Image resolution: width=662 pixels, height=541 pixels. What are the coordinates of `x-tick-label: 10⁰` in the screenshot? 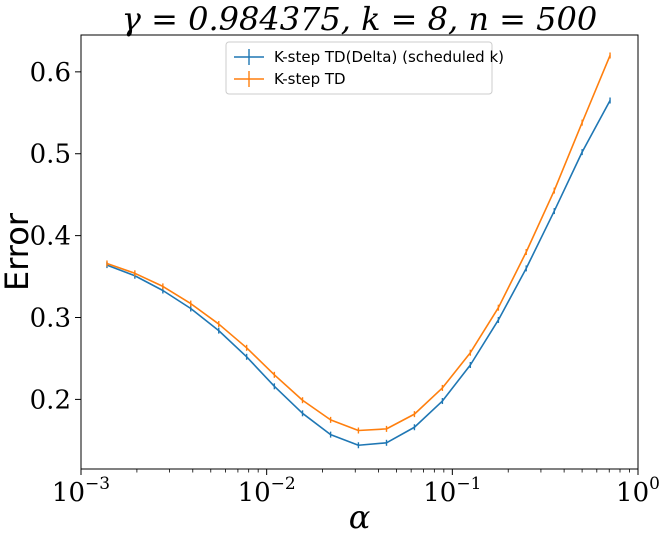 It's located at (638, 491).